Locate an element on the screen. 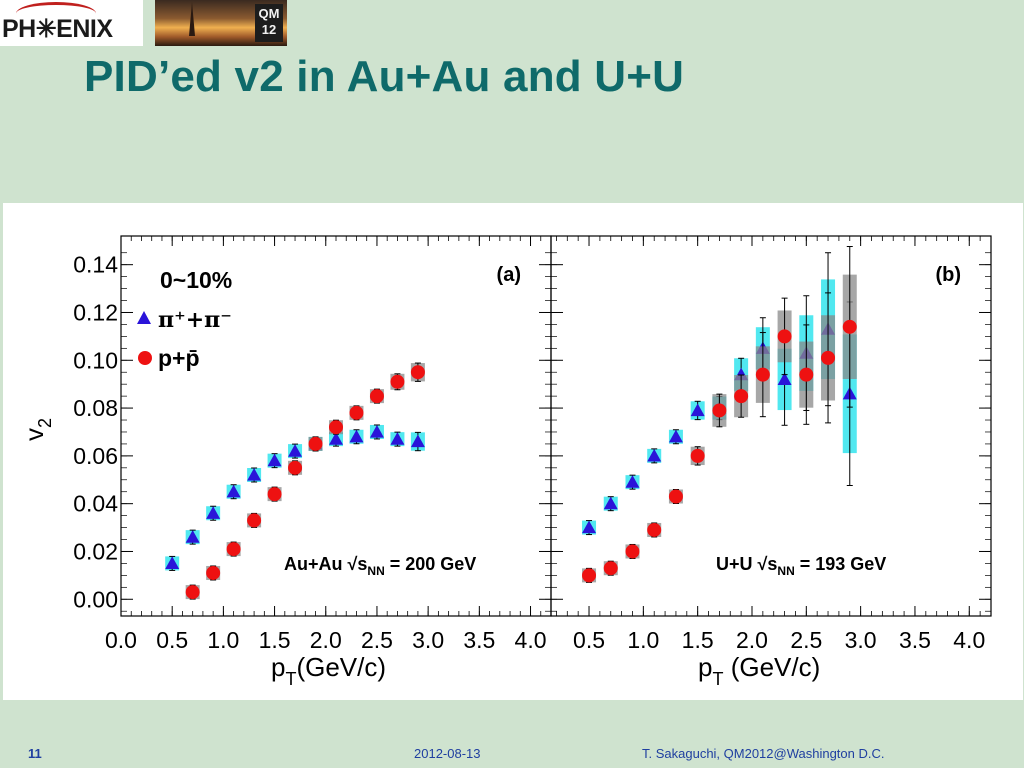  y-tick-label: 0.06 is located at coordinates (95, 456).